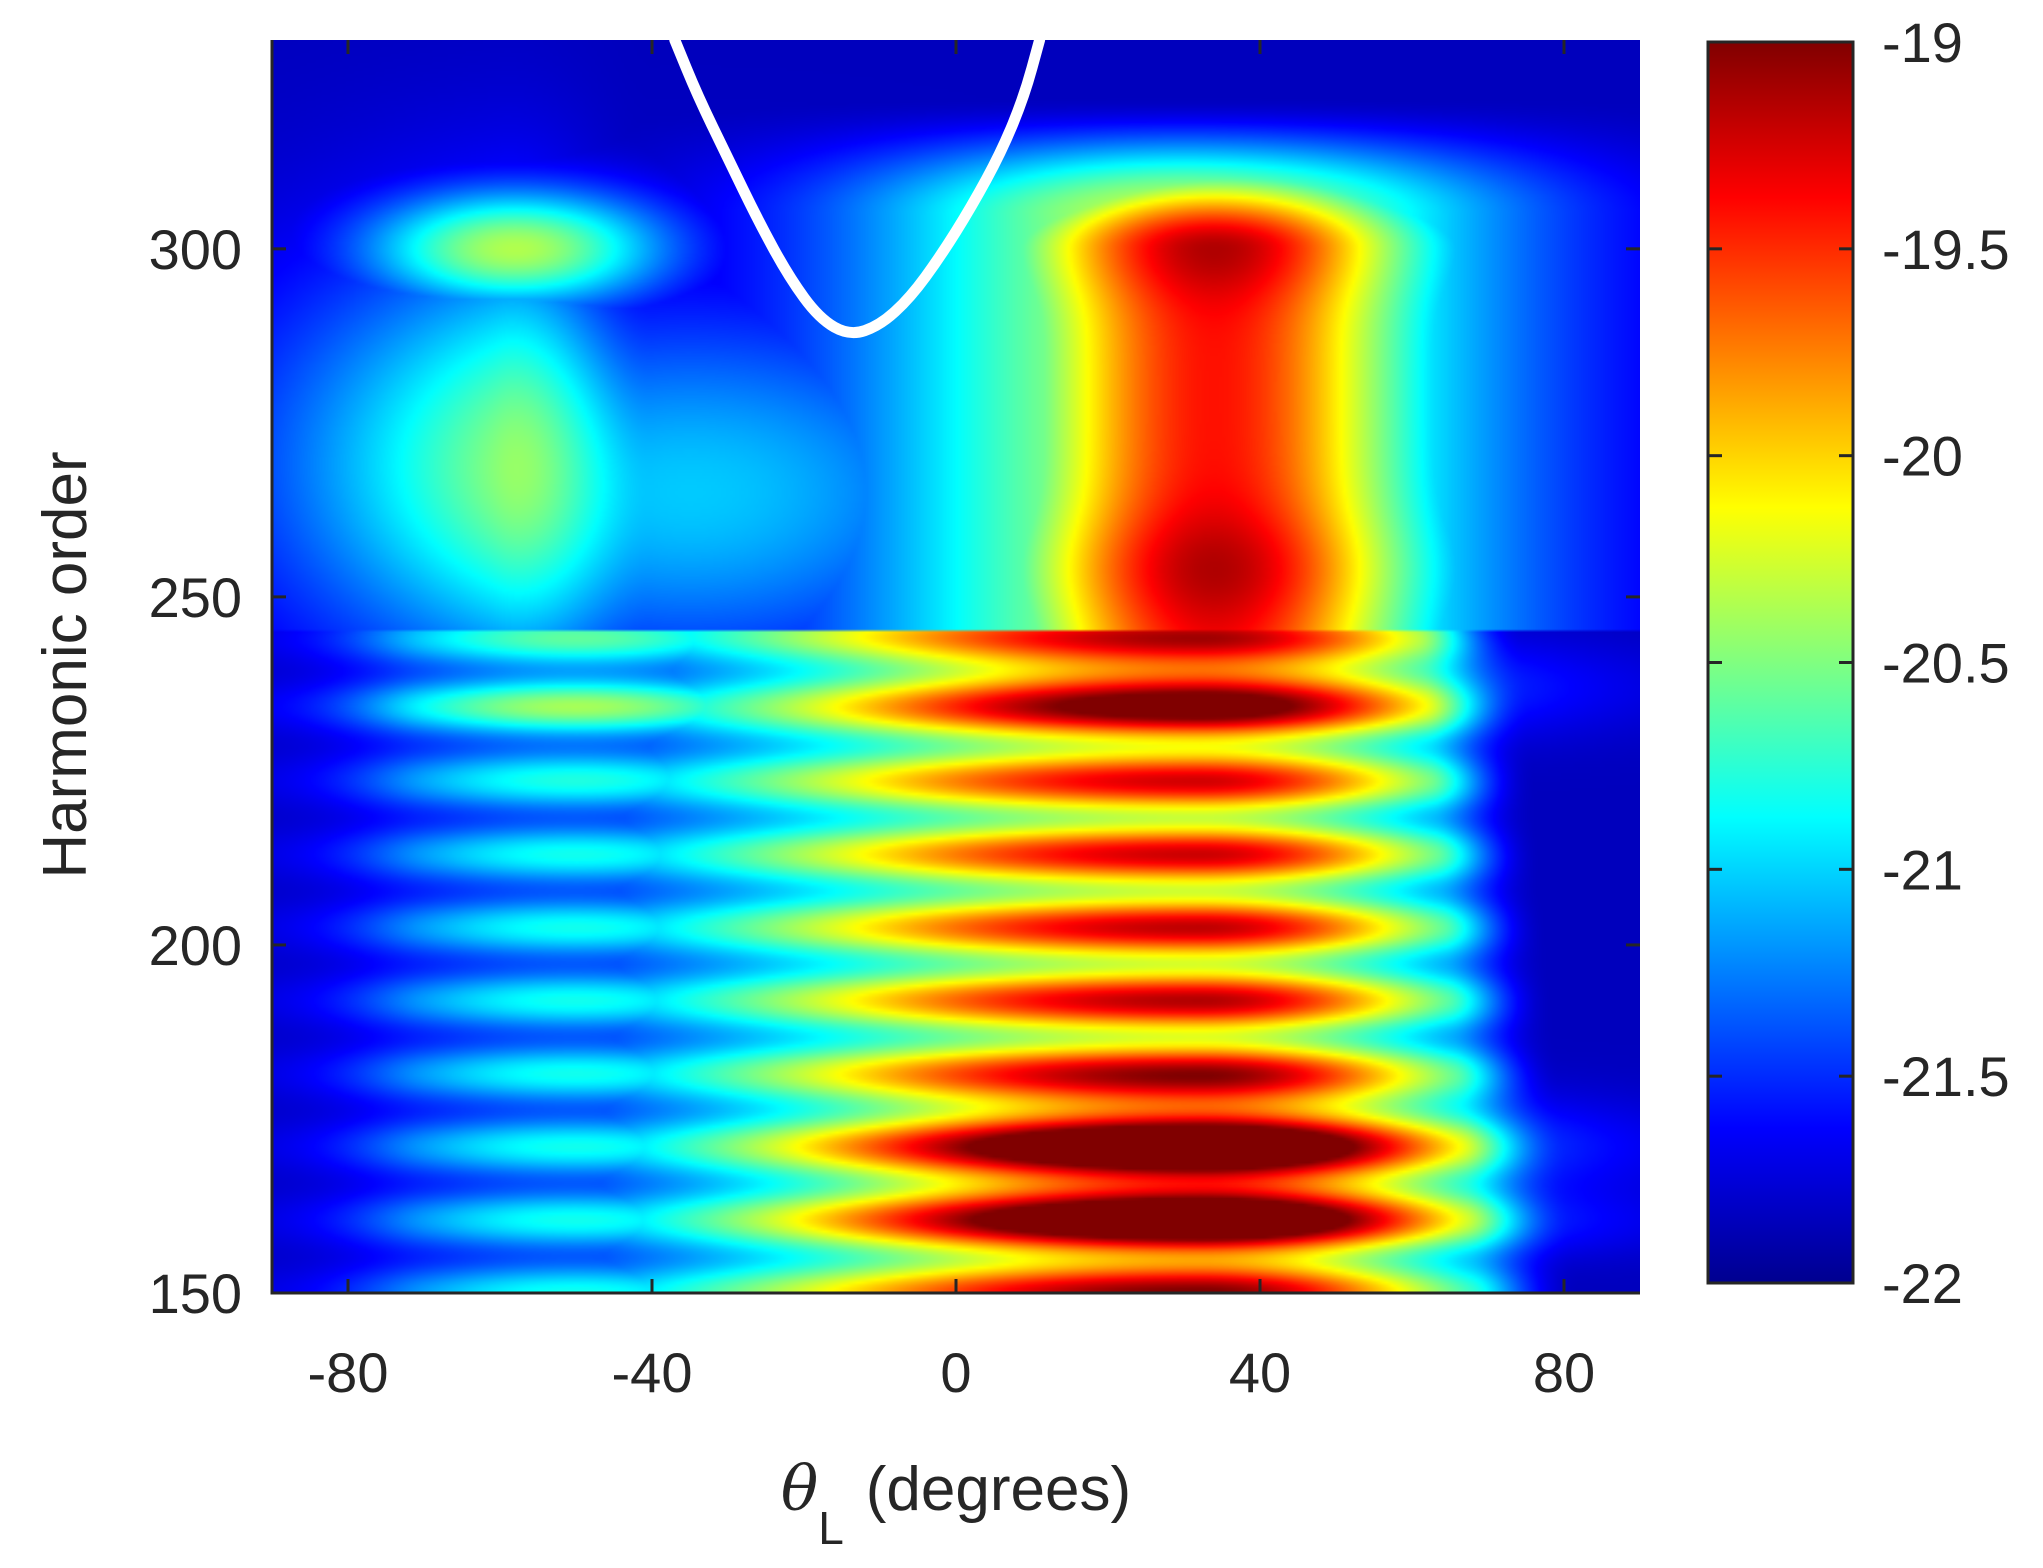 The width and height of the screenshot is (2043, 1568). I want to click on colorbar-tick-label: -21, so click(1922, 869).